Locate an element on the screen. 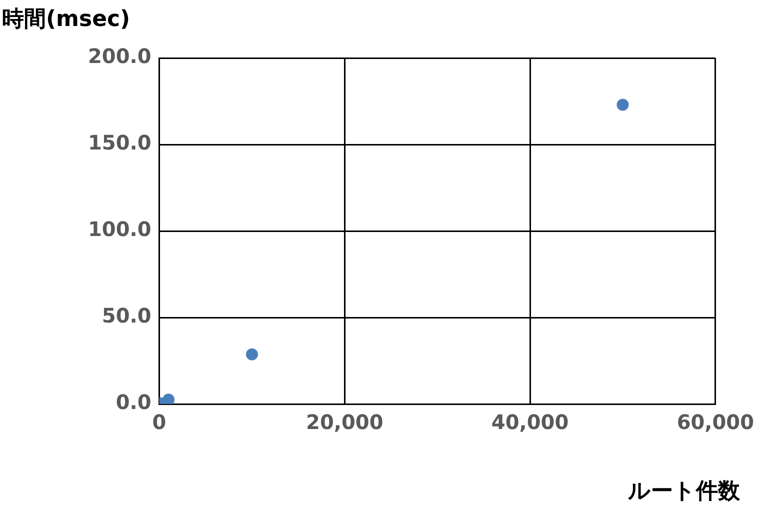 The height and width of the screenshot is (510, 762). x-axis-title: ルート件数 is located at coordinates (684, 492).